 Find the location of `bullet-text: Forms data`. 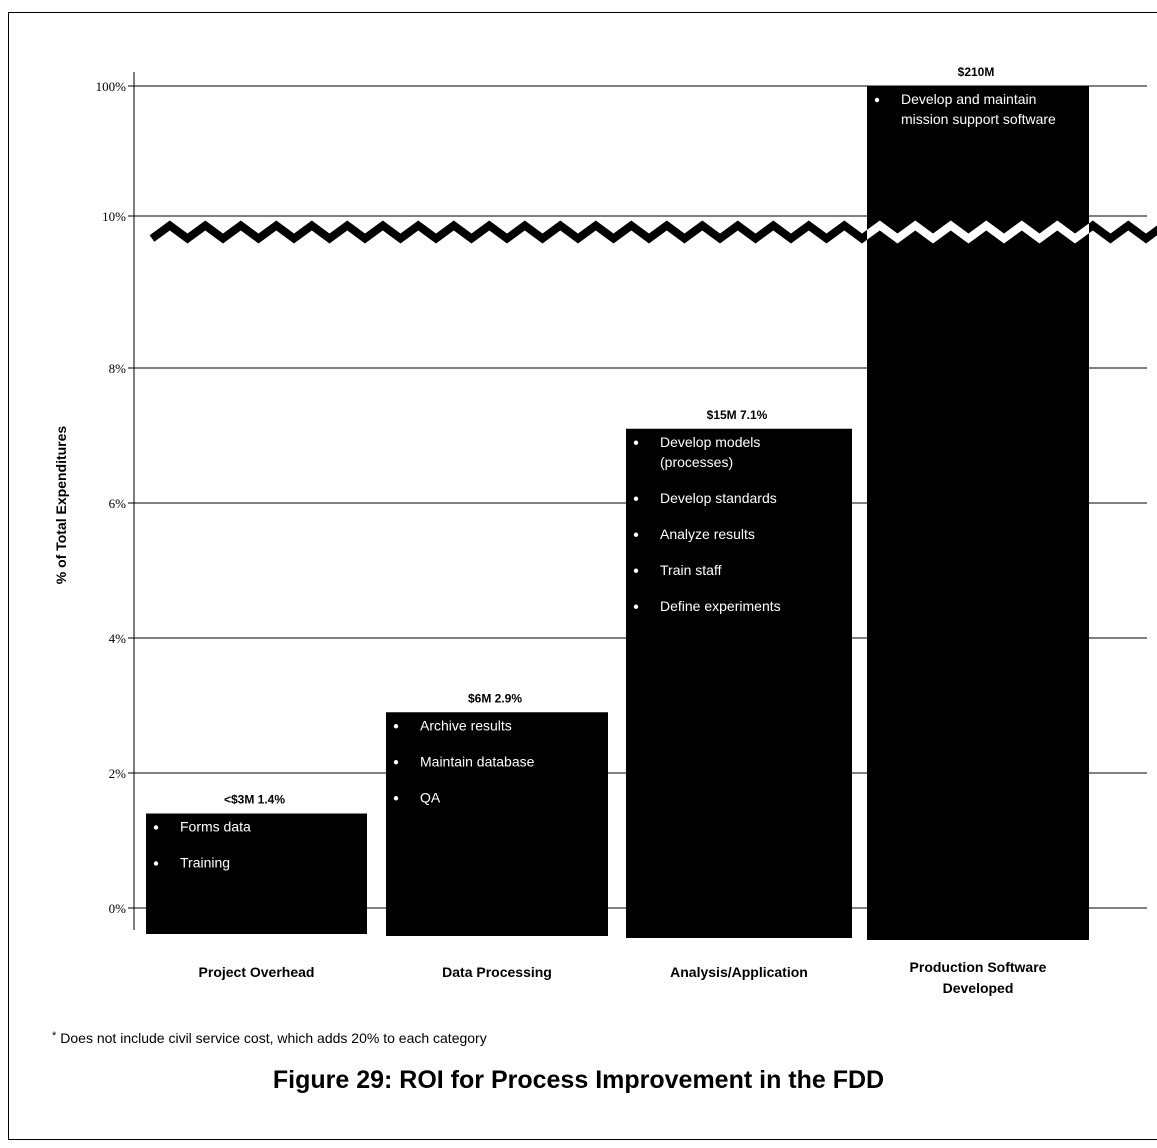

bullet-text: Forms data is located at coordinates (215, 827).